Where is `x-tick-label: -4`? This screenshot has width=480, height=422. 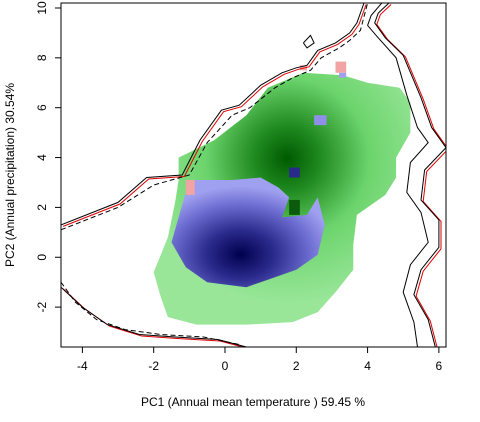 x-tick-label: -4 is located at coordinates (82, 366).